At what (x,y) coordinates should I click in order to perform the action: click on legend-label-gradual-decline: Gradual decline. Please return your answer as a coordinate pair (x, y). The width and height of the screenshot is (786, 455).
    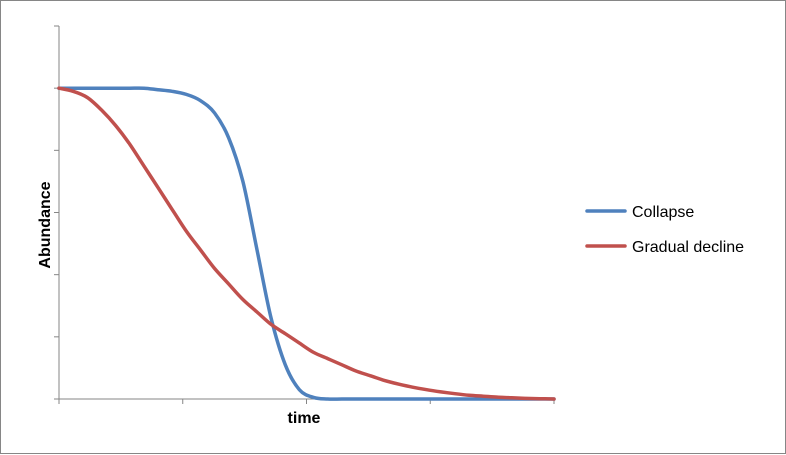
    Looking at the image, I should click on (688, 247).